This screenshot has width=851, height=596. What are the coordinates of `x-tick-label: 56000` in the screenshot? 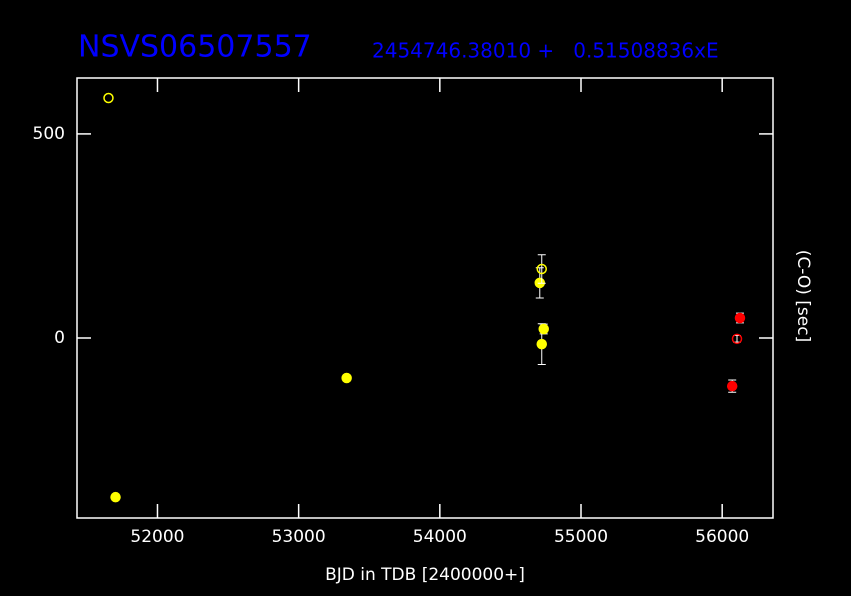 It's located at (722, 537).